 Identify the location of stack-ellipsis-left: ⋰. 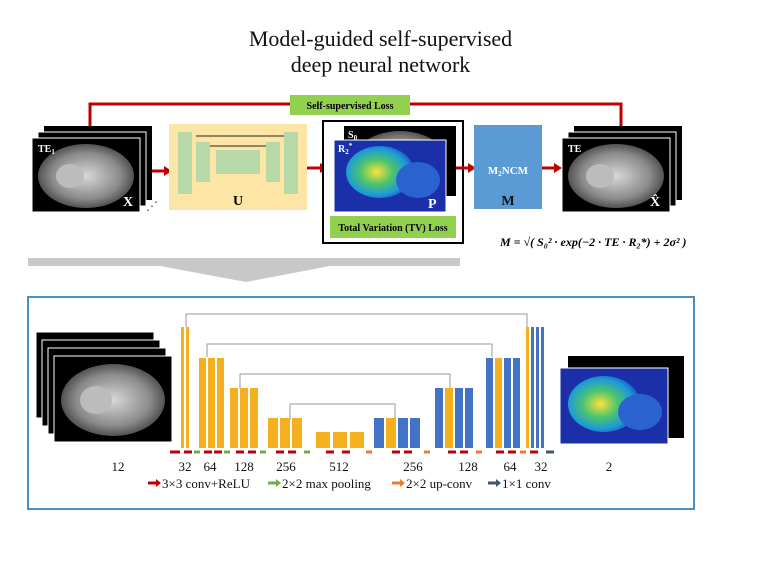
(152, 206).